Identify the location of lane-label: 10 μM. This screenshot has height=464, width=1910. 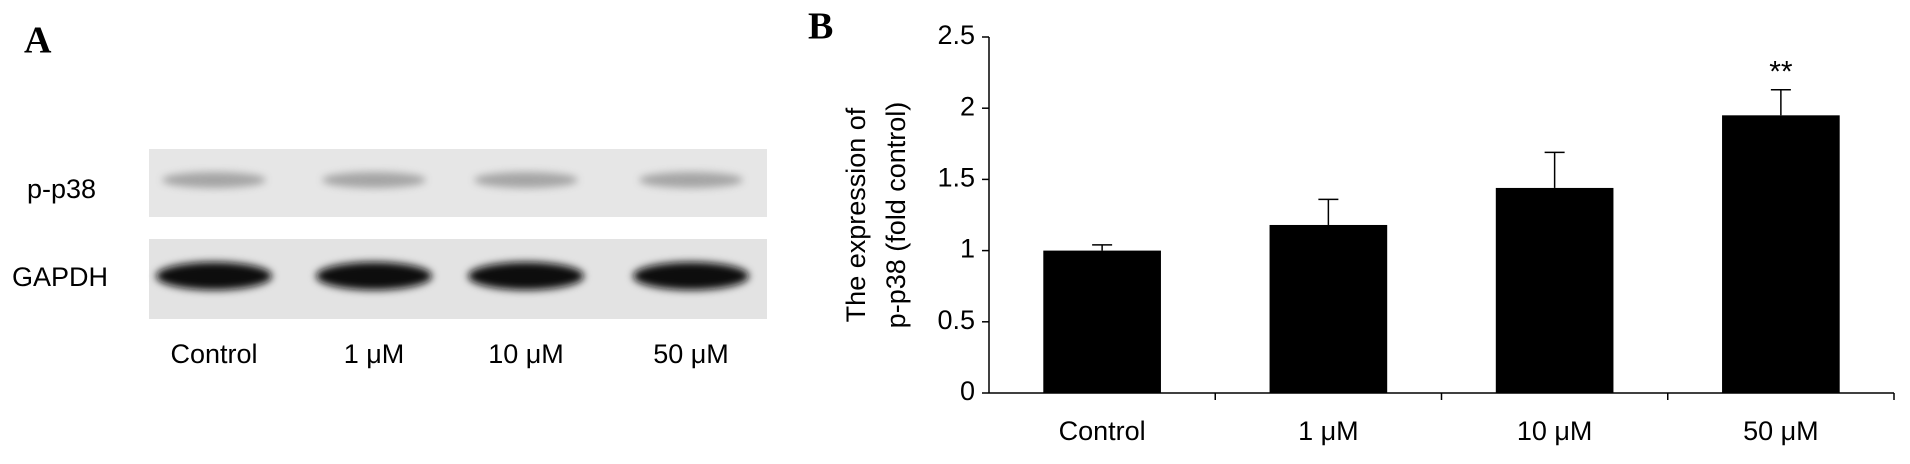
(526, 354).